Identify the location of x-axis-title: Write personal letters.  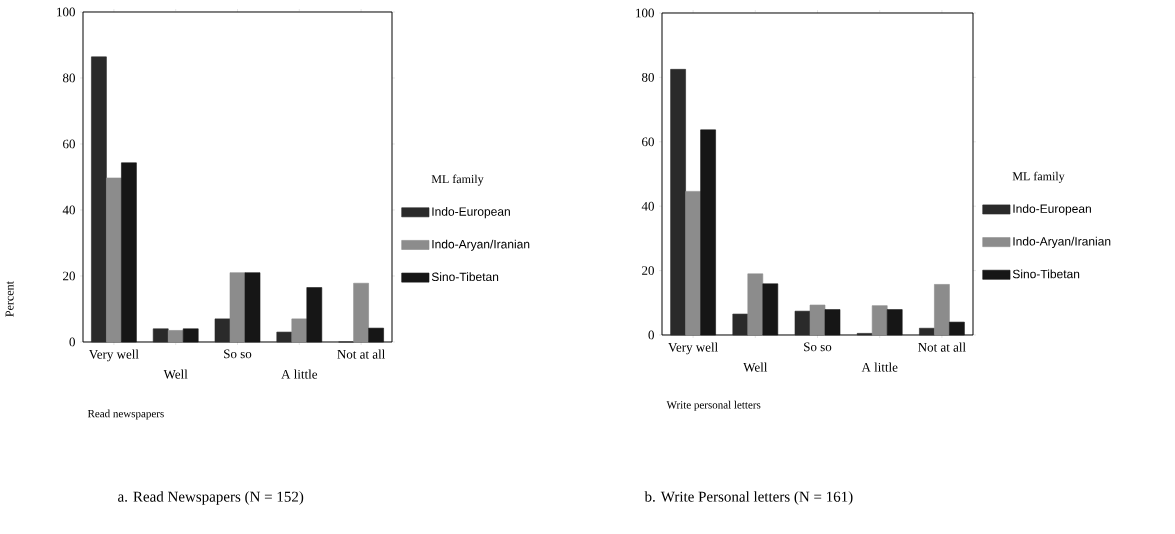
(713, 405).